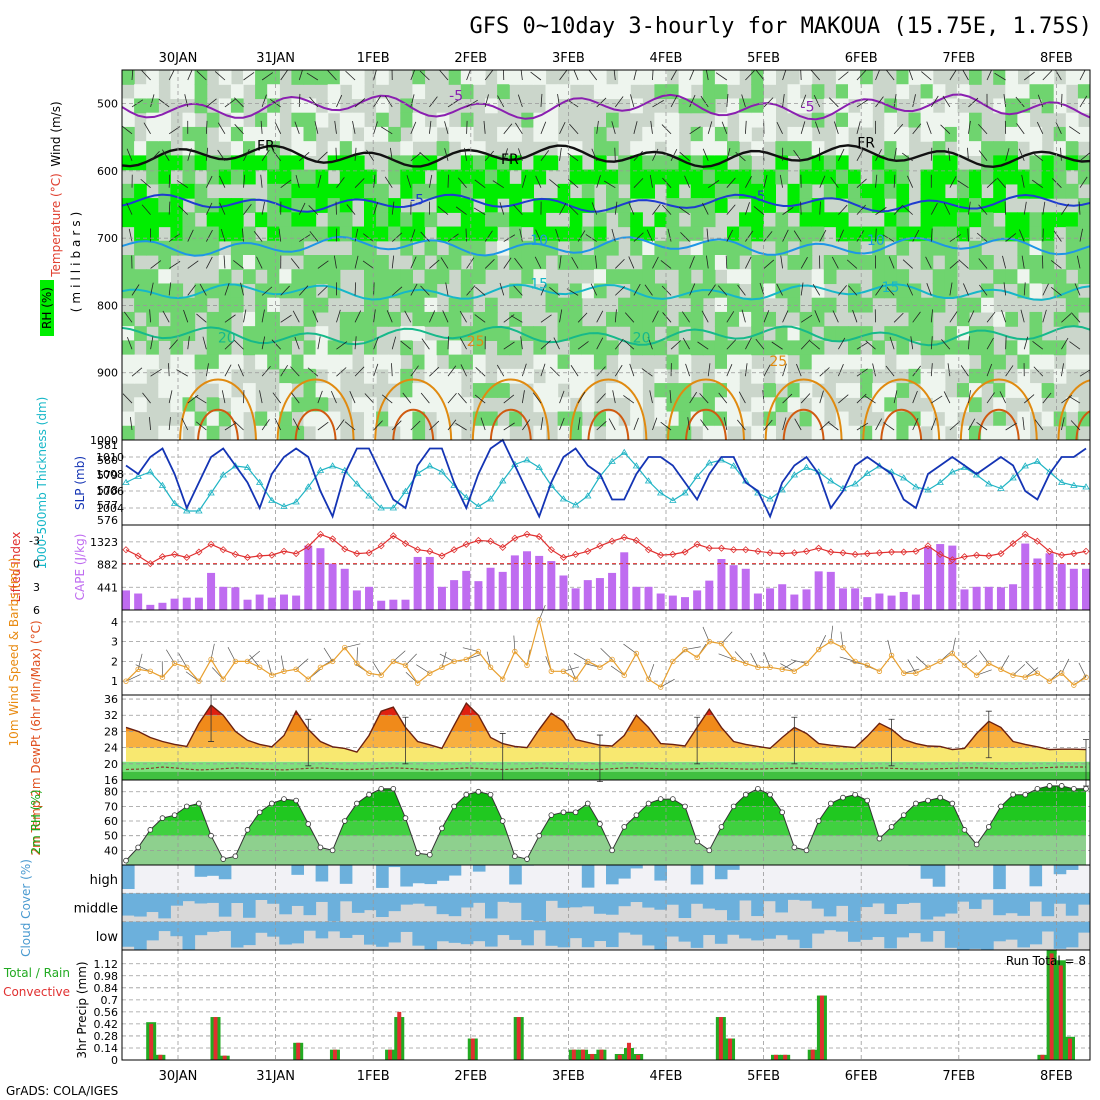 The width and height of the screenshot is (1100, 1100). Describe the element at coordinates (606, 481) in the screenshot. I see `thickness-line` at that location.